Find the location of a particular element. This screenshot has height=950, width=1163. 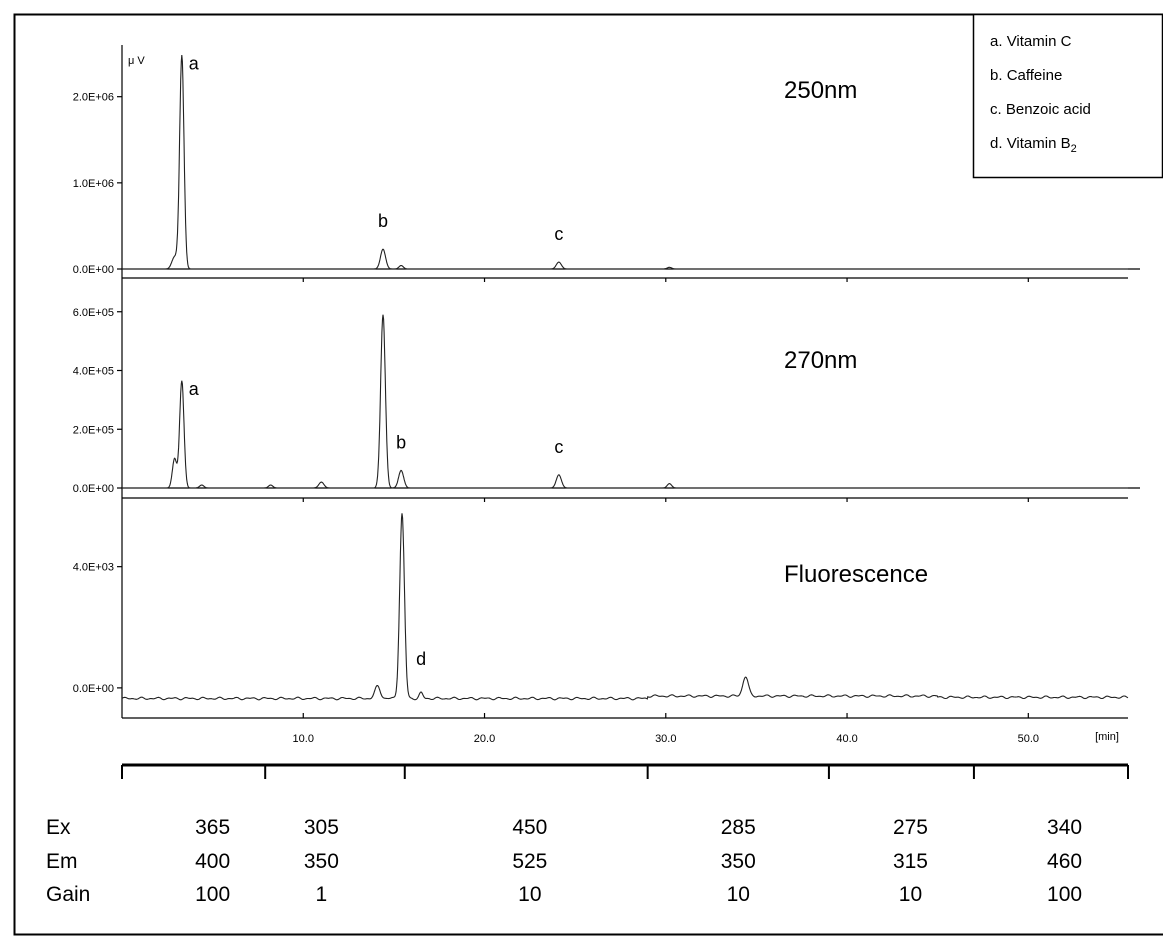

legend-letter: b. is located at coordinates (998, 75).